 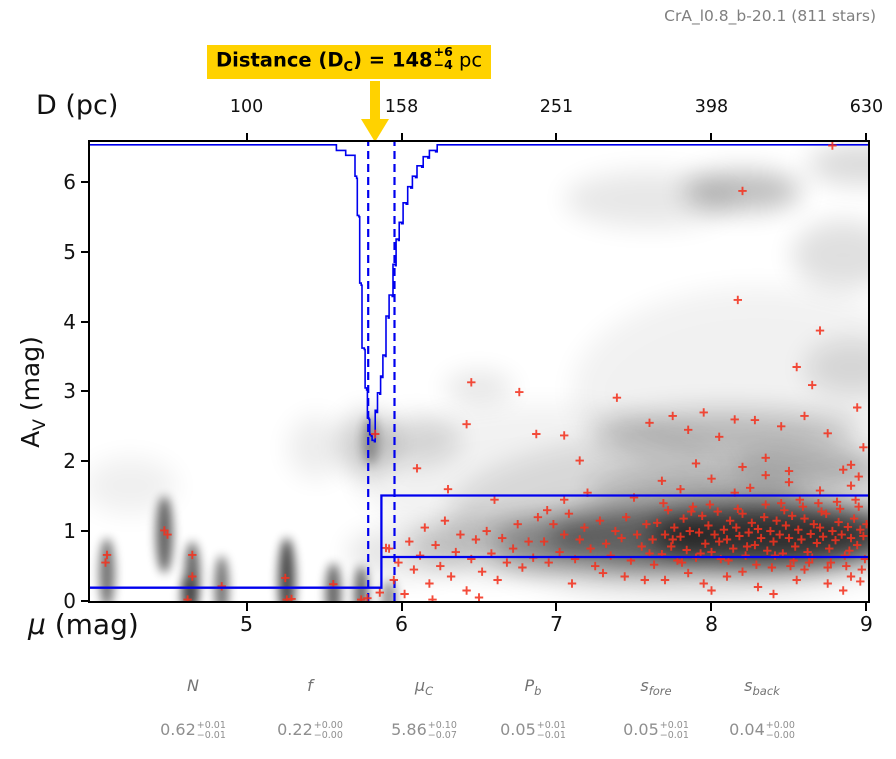 What do you see at coordinates (442, 735) in the screenshot?
I see `param-minus-error: −0.07` at bounding box center [442, 735].